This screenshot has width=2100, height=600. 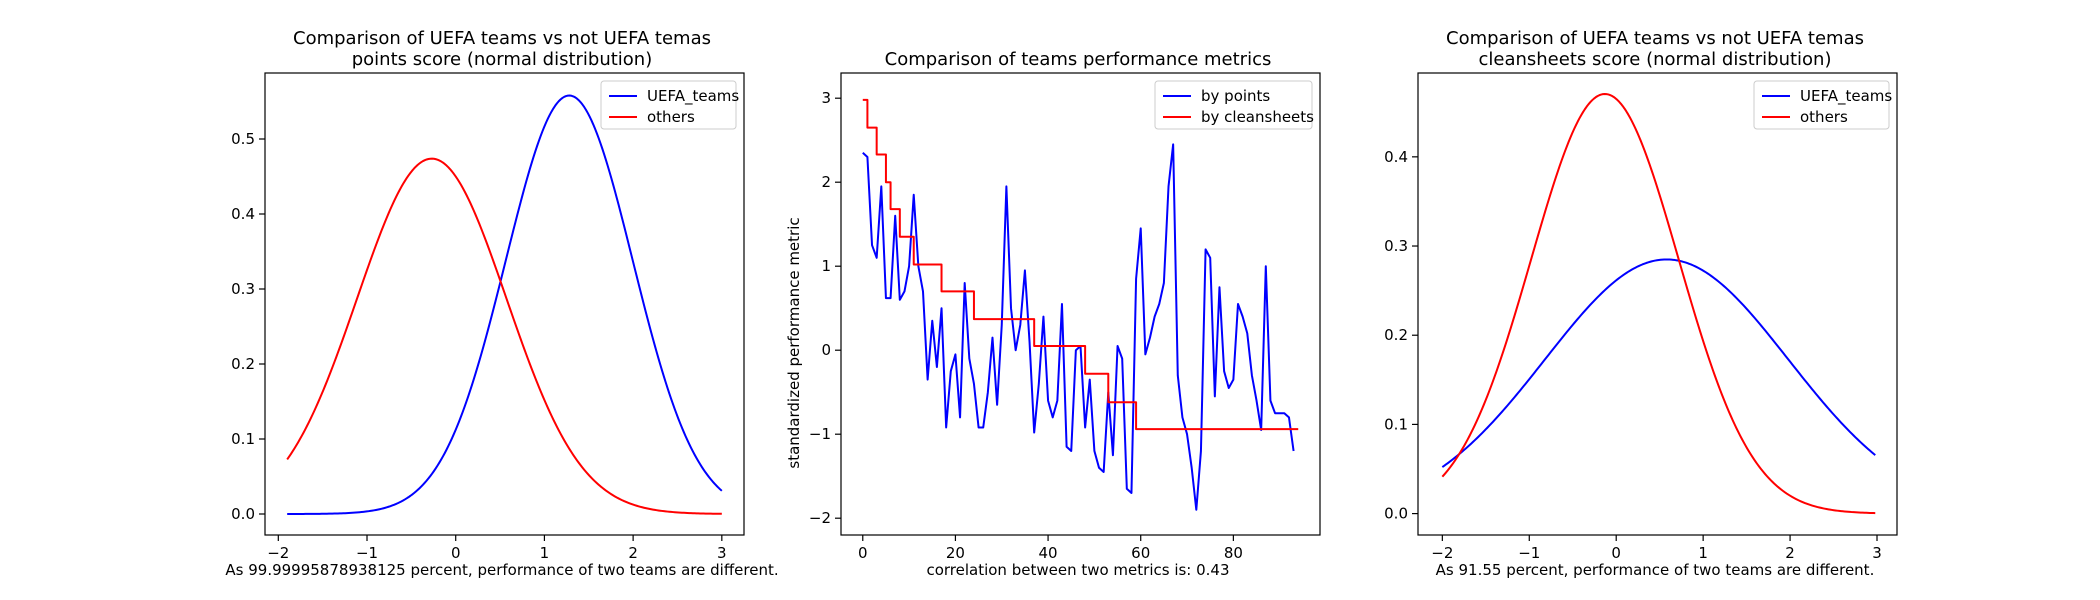 What do you see at coordinates (955, 553) in the screenshot?
I see `x-tick-label: 20` at bounding box center [955, 553].